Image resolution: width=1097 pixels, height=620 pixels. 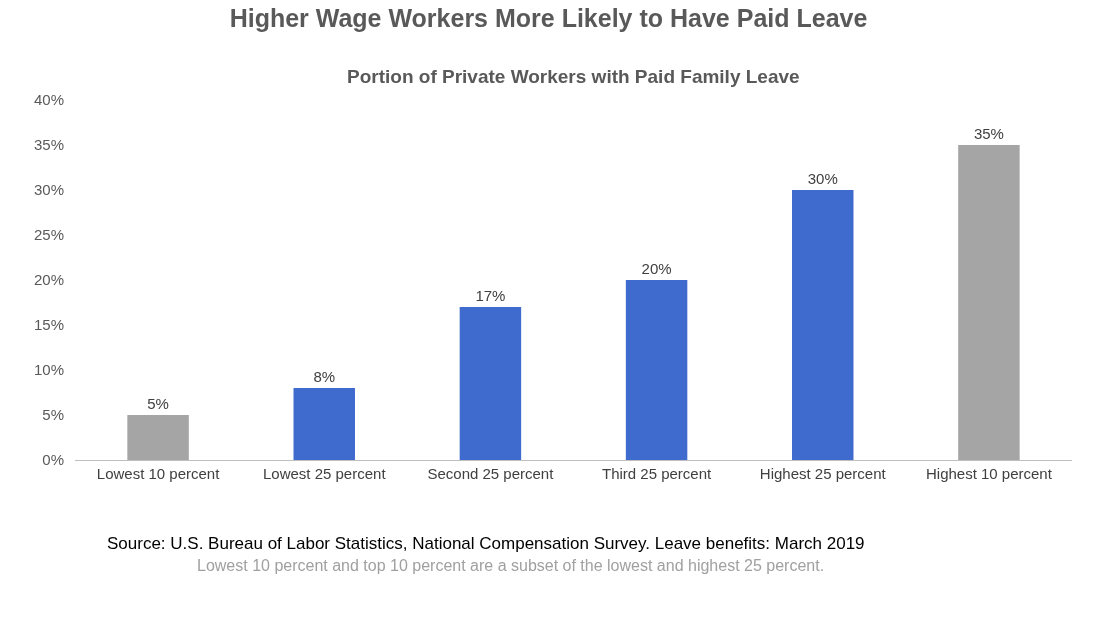 What do you see at coordinates (822, 178) in the screenshot?
I see `data-label: 30%` at bounding box center [822, 178].